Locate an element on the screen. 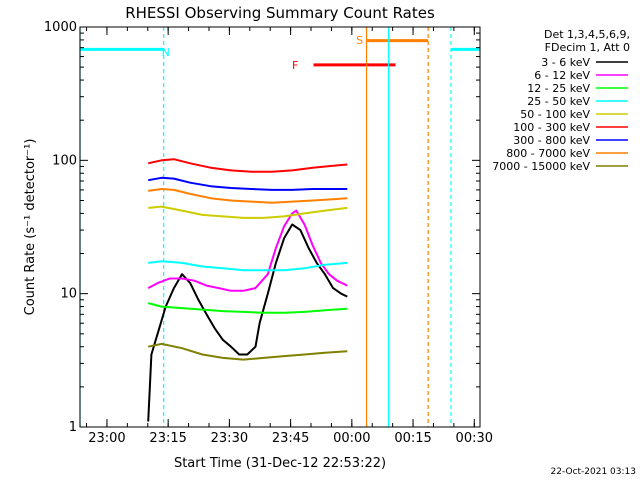 The height and width of the screenshot is (484, 640). x-tick-label: 00:15 is located at coordinates (412, 438).